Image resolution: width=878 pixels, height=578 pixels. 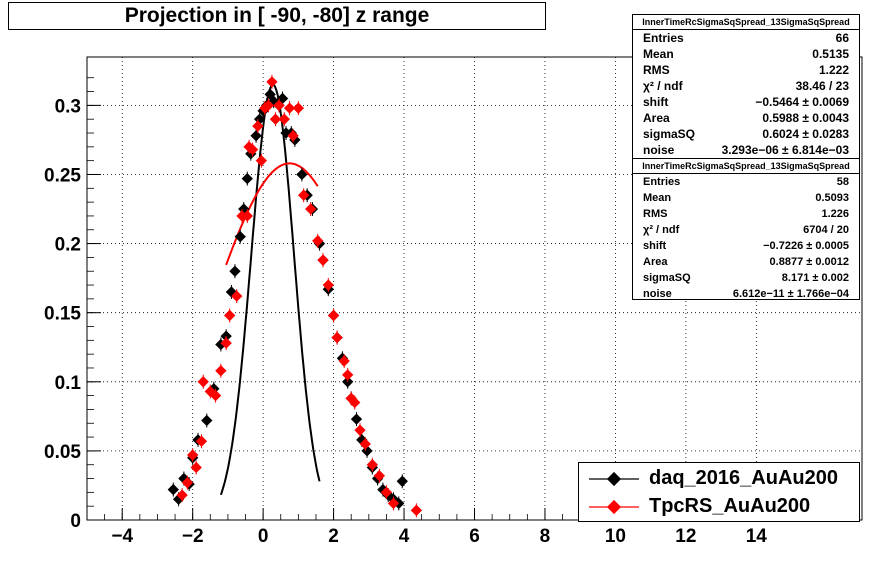 What do you see at coordinates (615, 536) in the screenshot?
I see `x-tick-label: 10` at bounding box center [615, 536].